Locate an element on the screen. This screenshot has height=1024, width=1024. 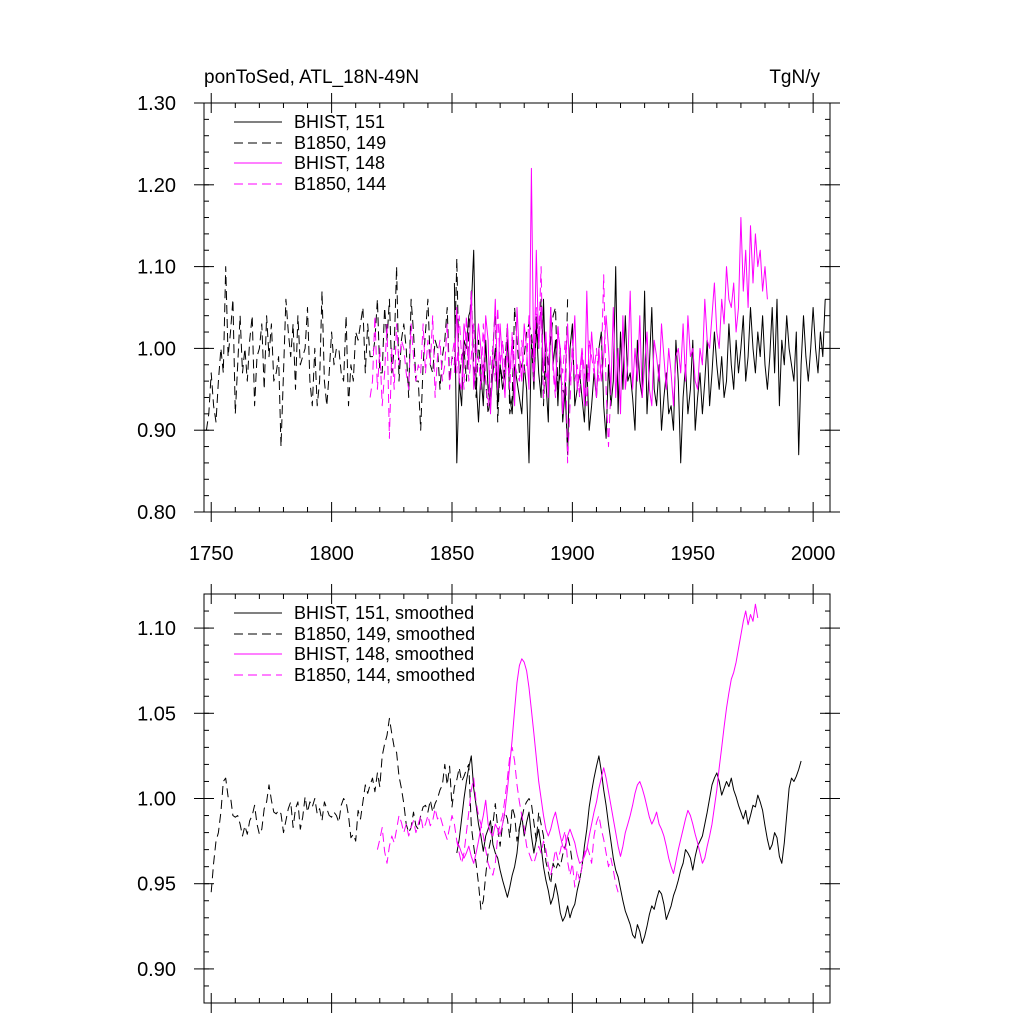
legend-label: B1850, 144, smoothed is located at coordinates (384, 675).